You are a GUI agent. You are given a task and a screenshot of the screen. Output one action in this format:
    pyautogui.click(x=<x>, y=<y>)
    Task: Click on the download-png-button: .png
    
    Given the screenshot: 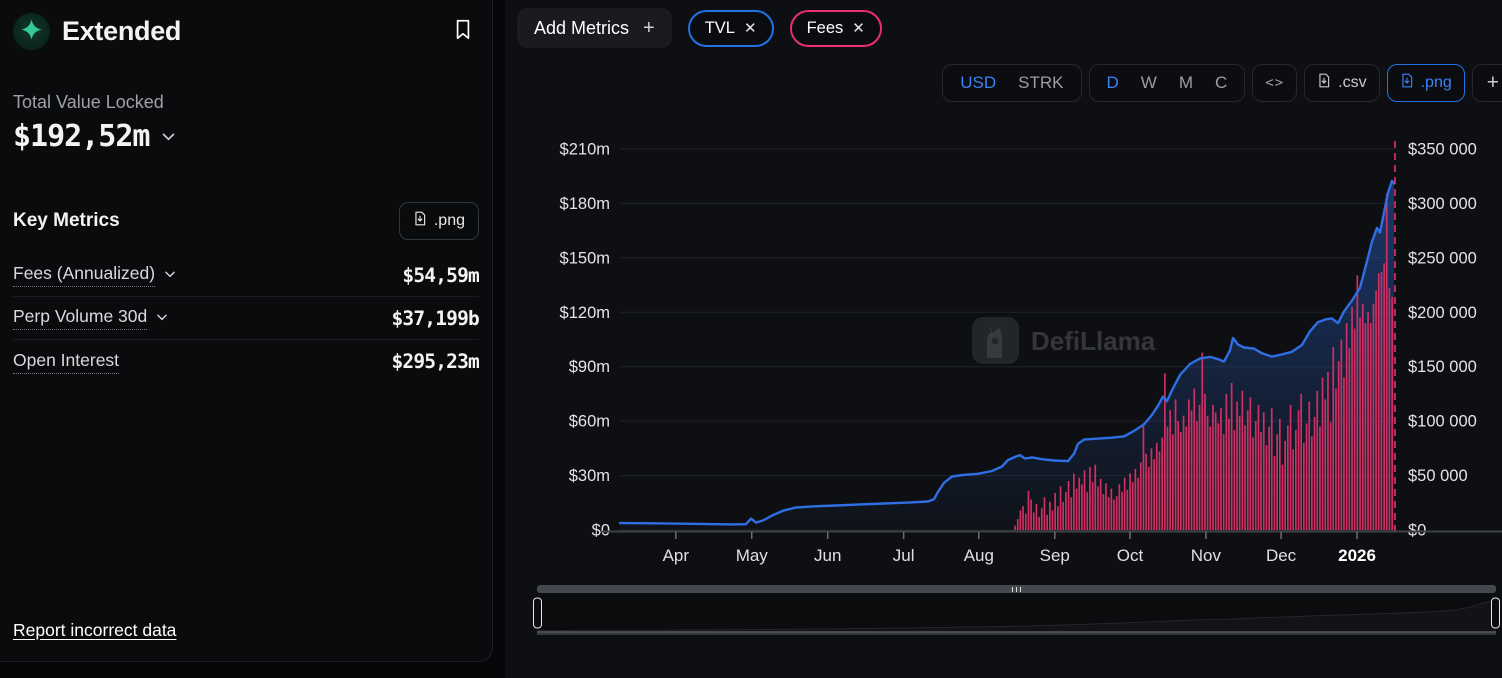 What is the action you would take?
    pyautogui.click(x=1425, y=83)
    